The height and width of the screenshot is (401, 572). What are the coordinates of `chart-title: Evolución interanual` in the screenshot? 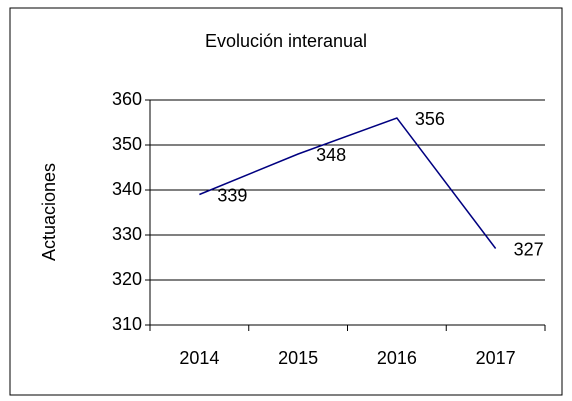 It's located at (286, 41).